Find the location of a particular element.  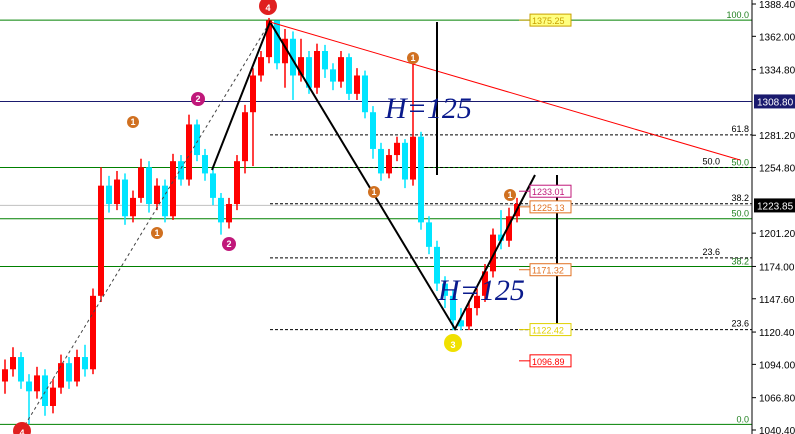

fib-green-label: 0.0 is located at coordinates (742, 419).